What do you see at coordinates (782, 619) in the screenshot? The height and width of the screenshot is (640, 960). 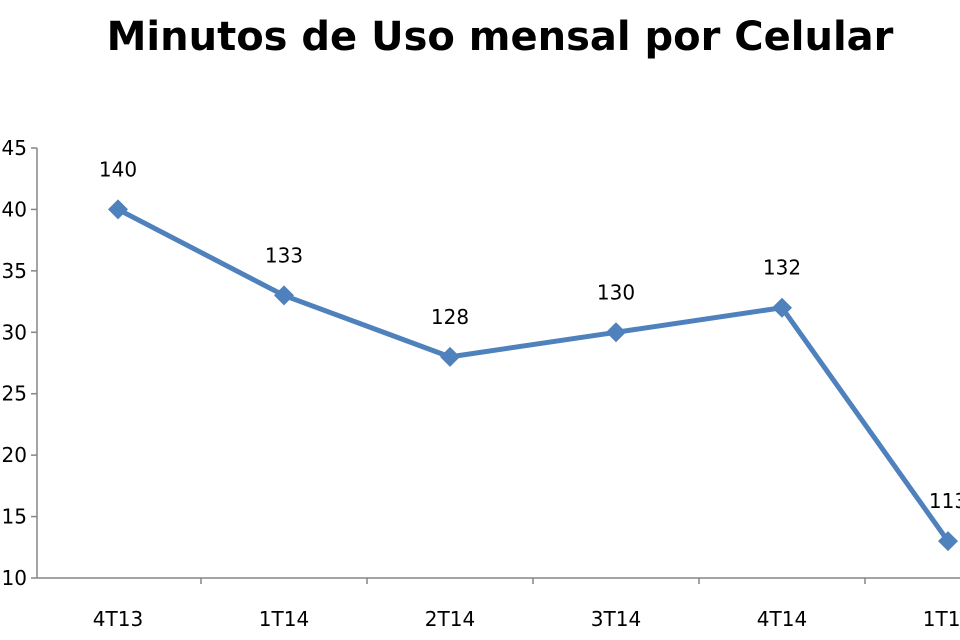 I see `x-category-label: 4T14` at bounding box center [782, 619].